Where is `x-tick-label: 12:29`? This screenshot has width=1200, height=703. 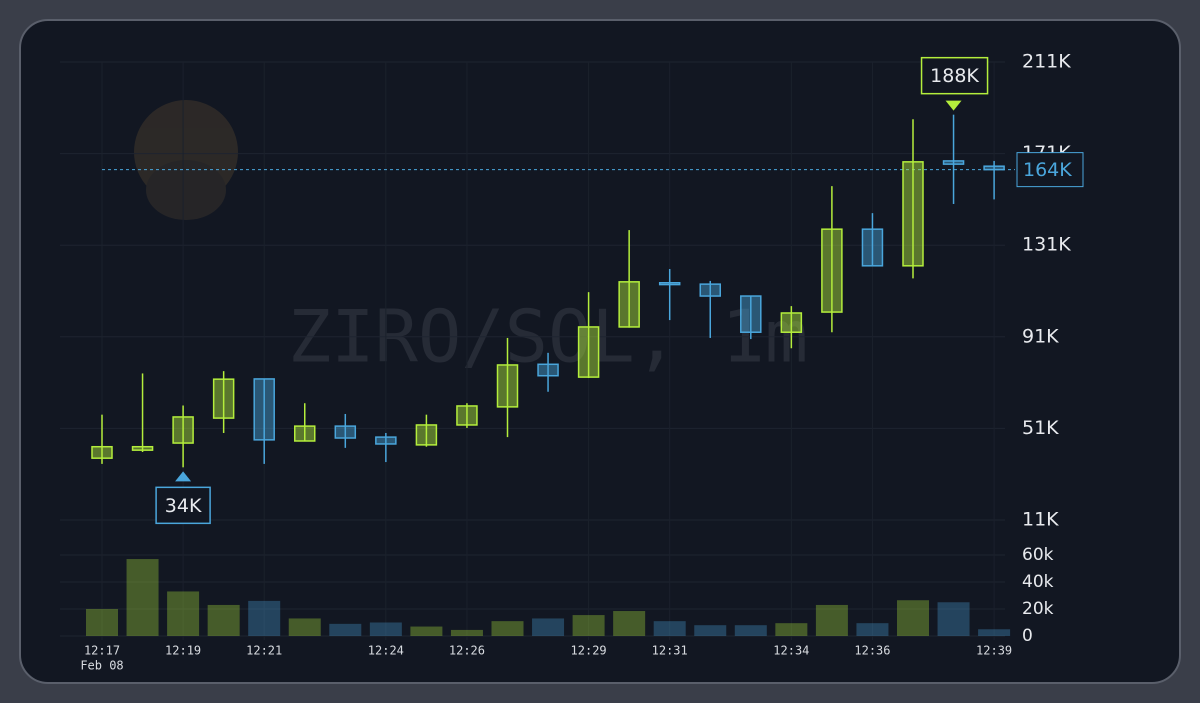
x-tick-label: 12:29 is located at coordinates (589, 651).